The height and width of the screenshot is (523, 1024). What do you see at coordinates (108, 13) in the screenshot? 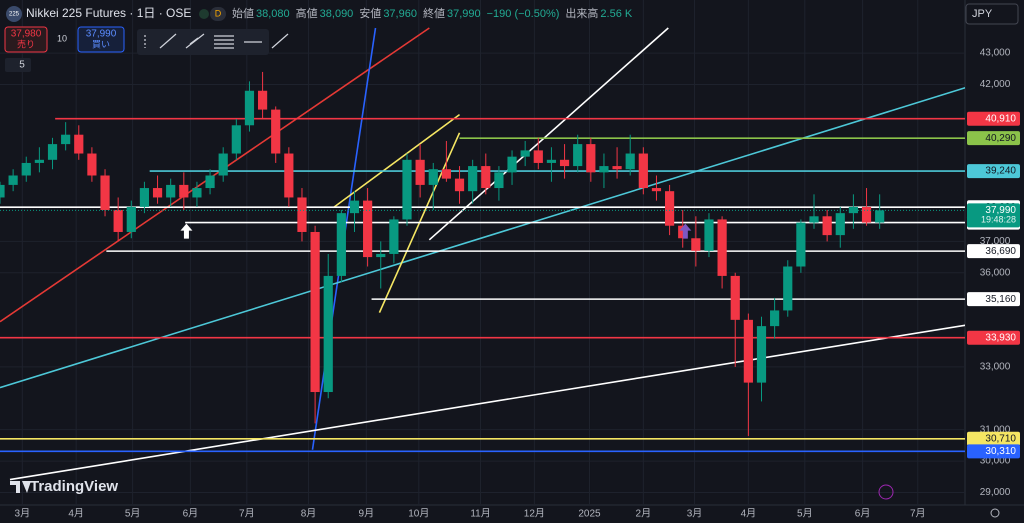
I see `symbol-title: Nikkei 225 Futures · 1日 · OSE` at bounding box center [108, 13].